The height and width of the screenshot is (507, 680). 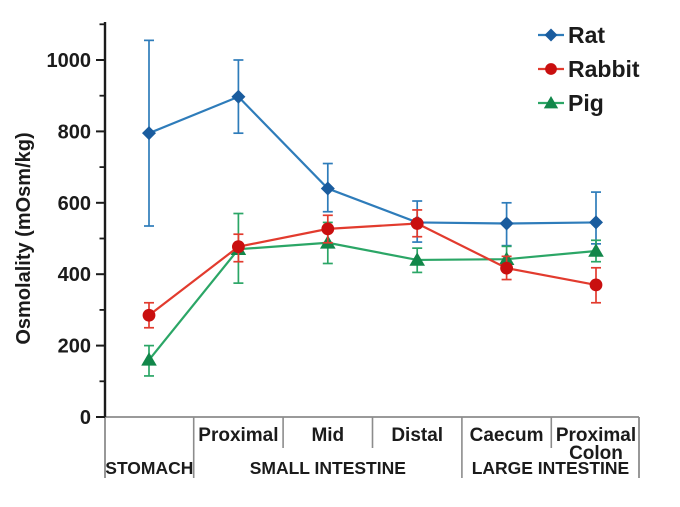 I want to click on y-tick-label: 400, so click(x=74, y=275).